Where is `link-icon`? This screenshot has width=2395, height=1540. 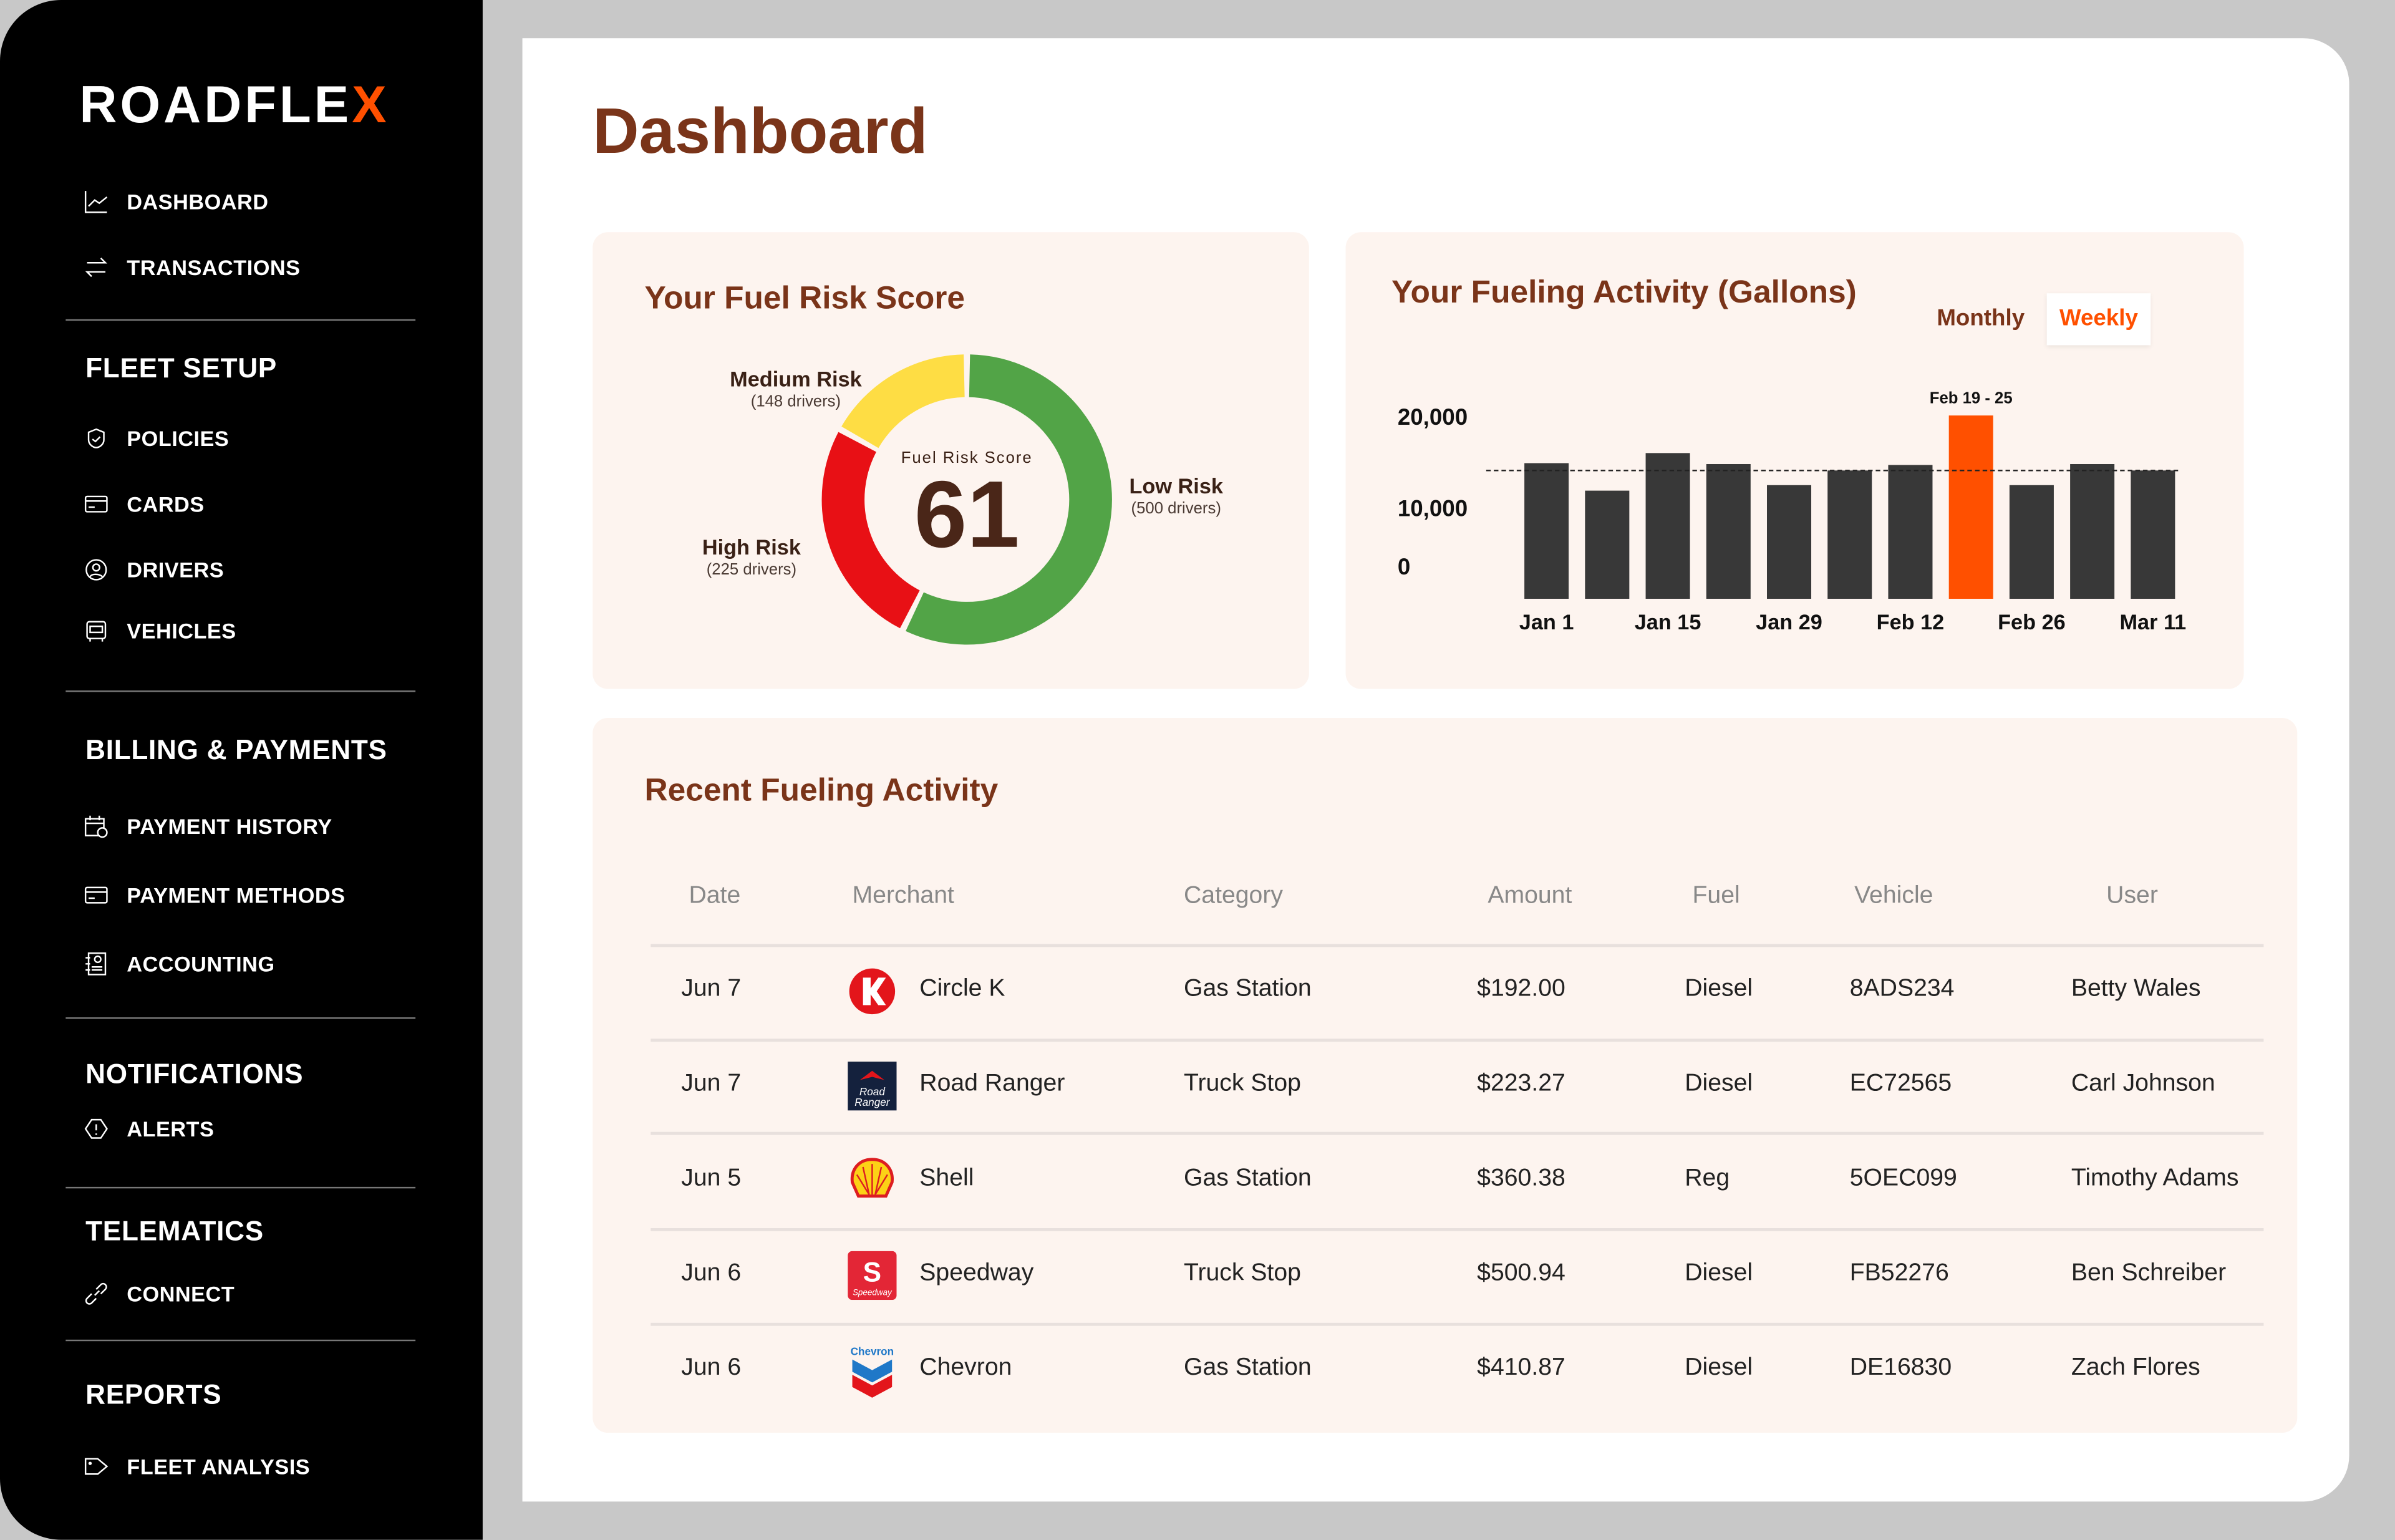 link-icon is located at coordinates (96, 1293).